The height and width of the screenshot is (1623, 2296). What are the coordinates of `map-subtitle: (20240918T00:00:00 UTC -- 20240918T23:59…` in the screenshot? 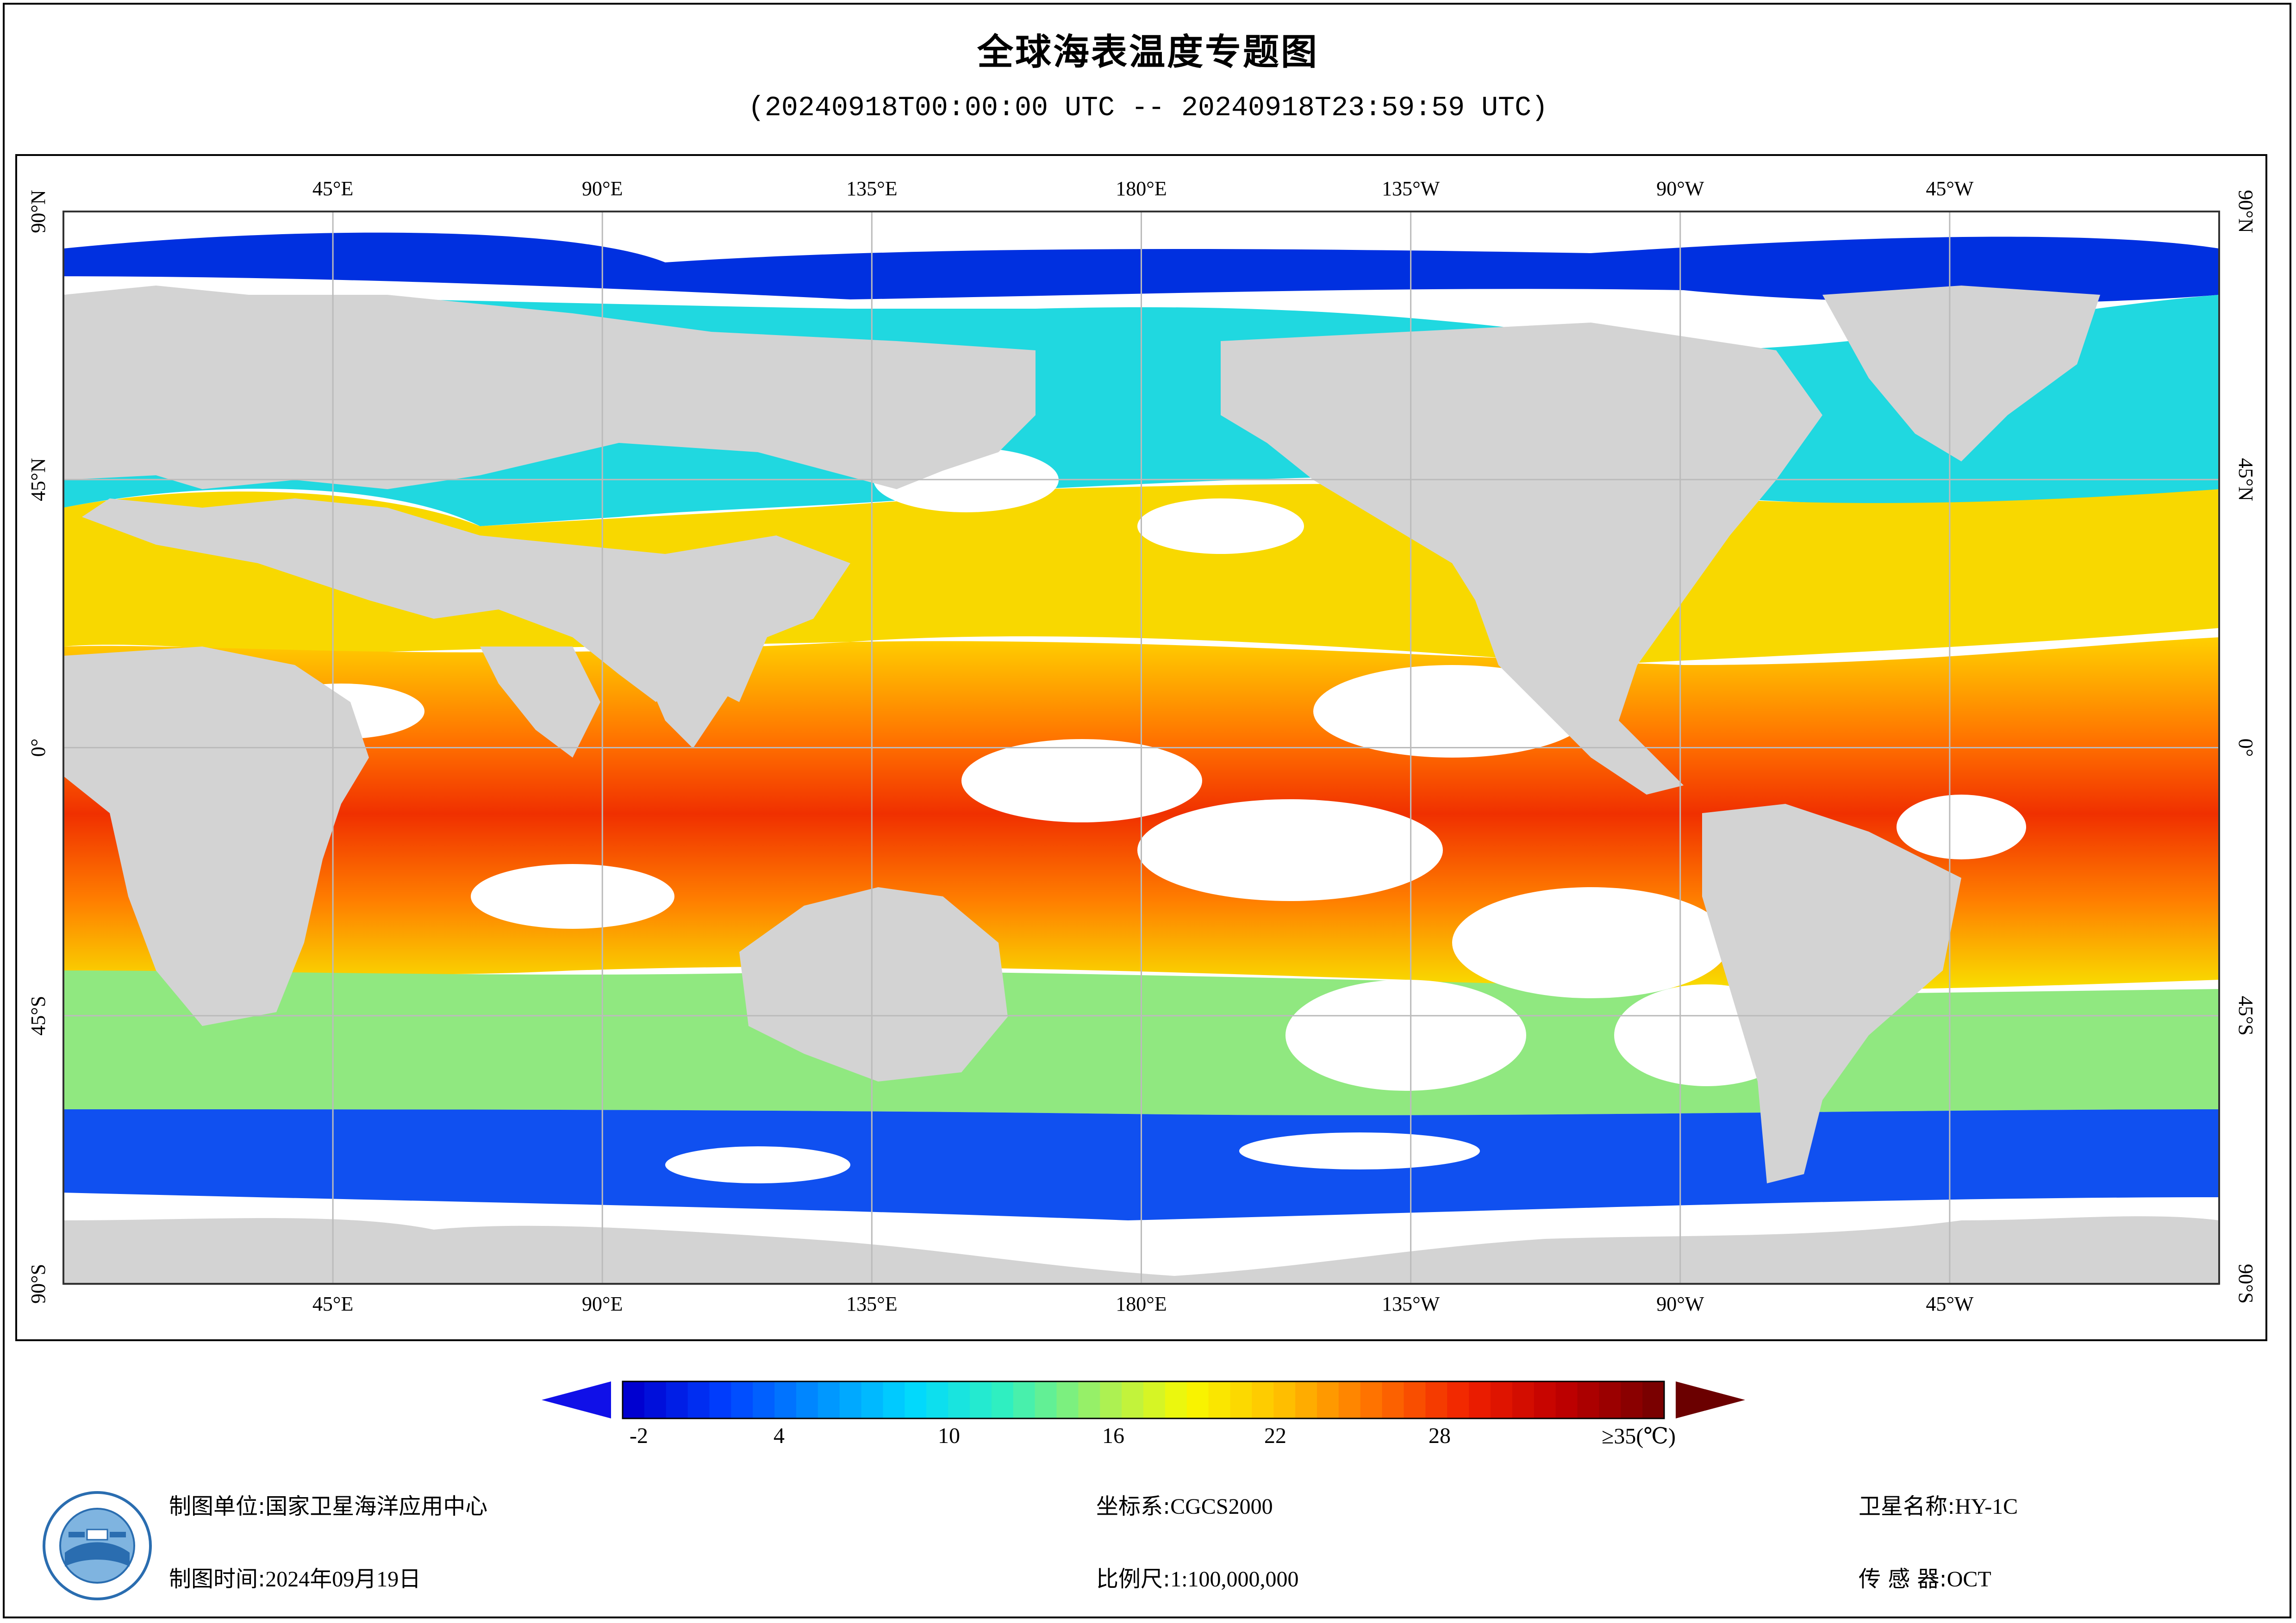 It's located at (1148, 108).